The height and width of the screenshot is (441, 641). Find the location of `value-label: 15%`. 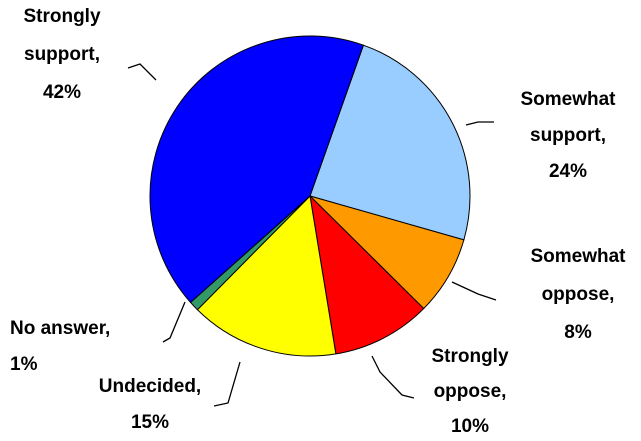

value-label: 15% is located at coordinates (150, 422).